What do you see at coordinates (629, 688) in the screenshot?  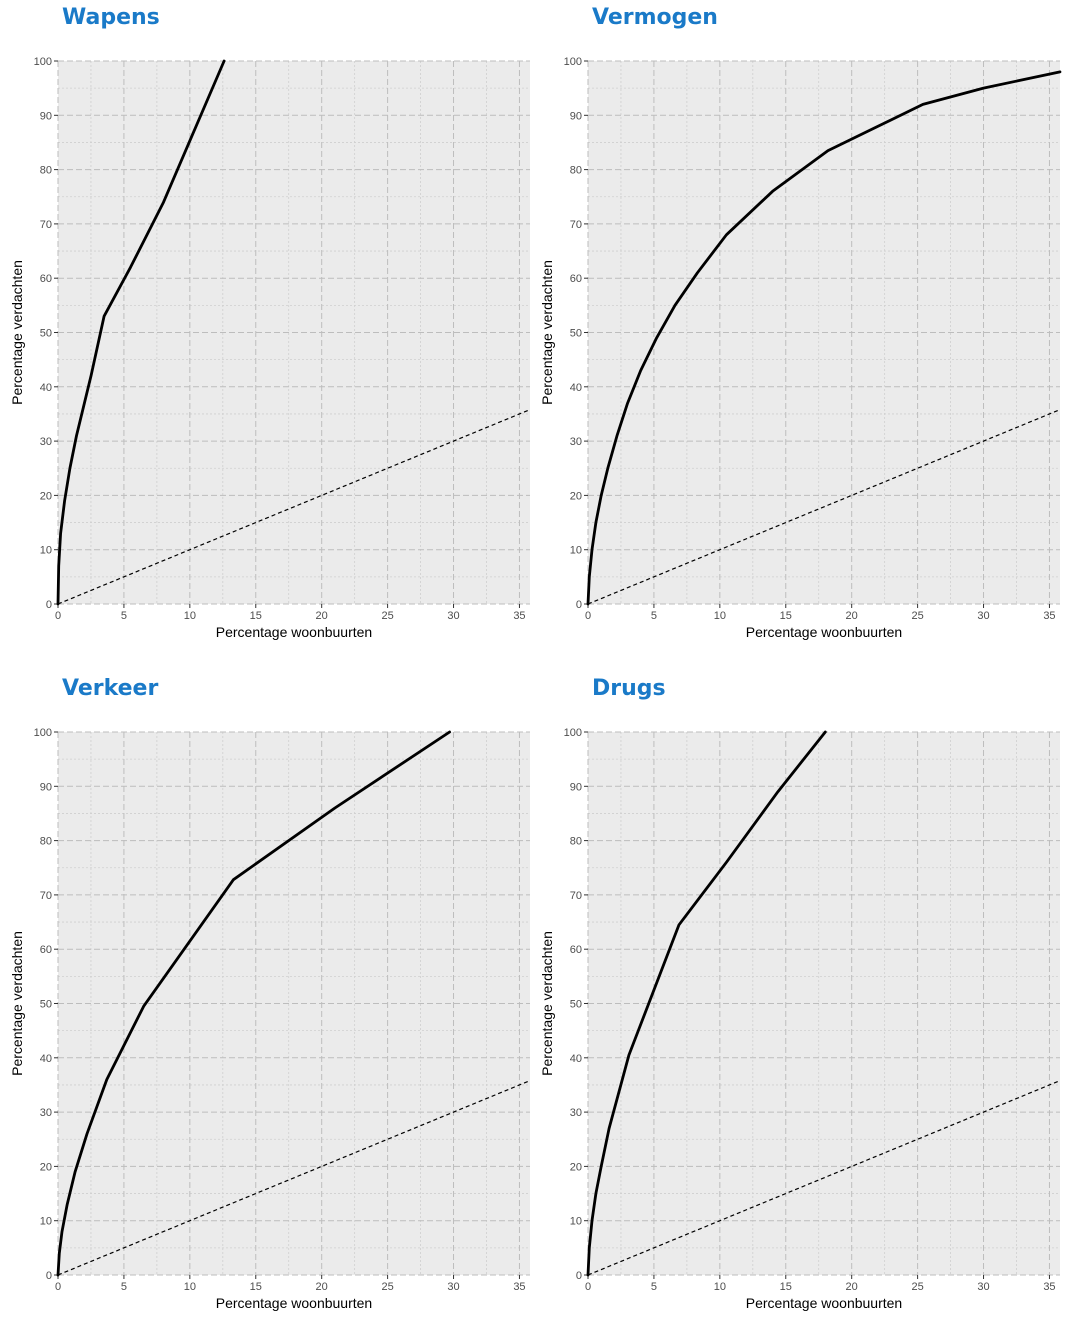 I see `panel-title: Drugs` at bounding box center [629, 688].